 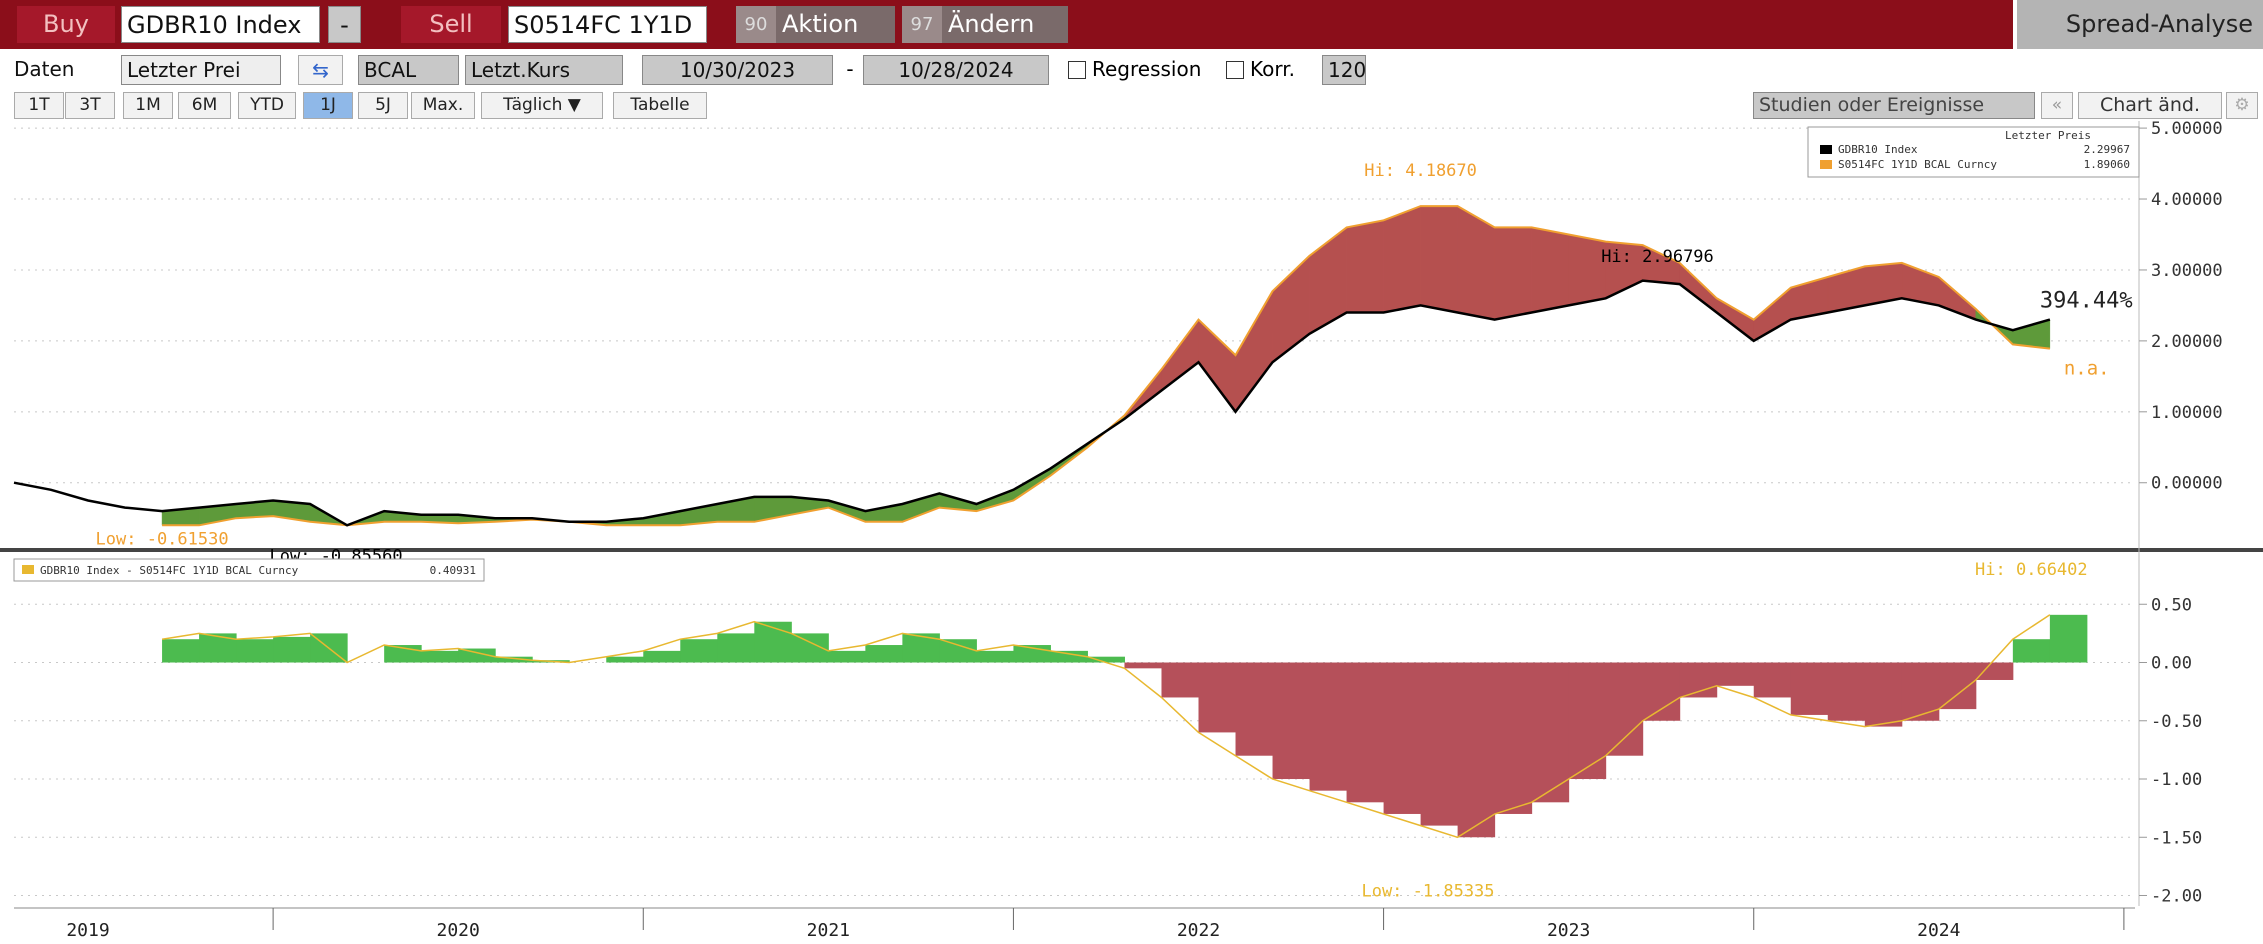 I want to click on period-button: 5J, so click(x=383, y=105).